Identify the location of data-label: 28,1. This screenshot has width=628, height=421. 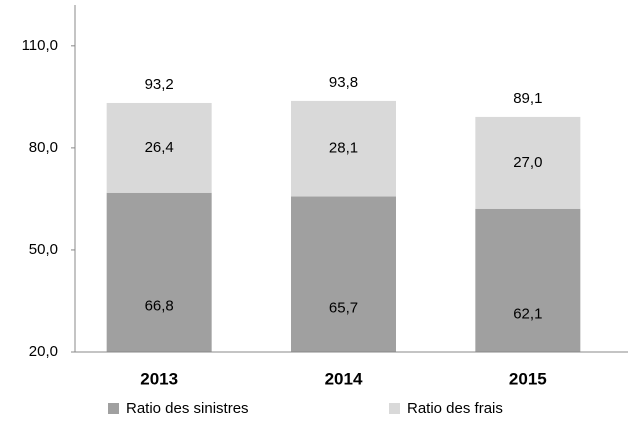
(343, 148).